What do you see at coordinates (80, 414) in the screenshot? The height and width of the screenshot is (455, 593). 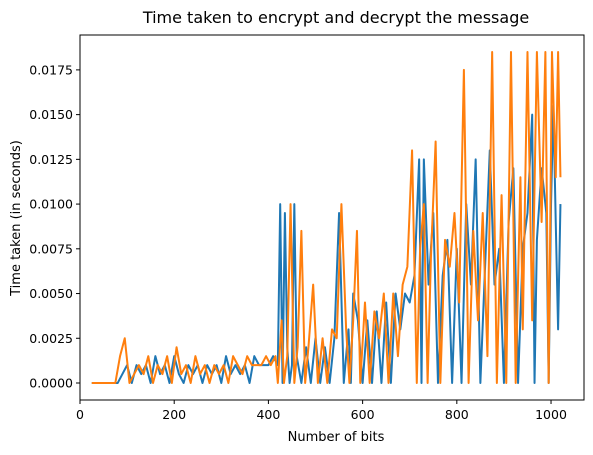 I see `x-tick-label: 0` at bounding box center [80, 414].